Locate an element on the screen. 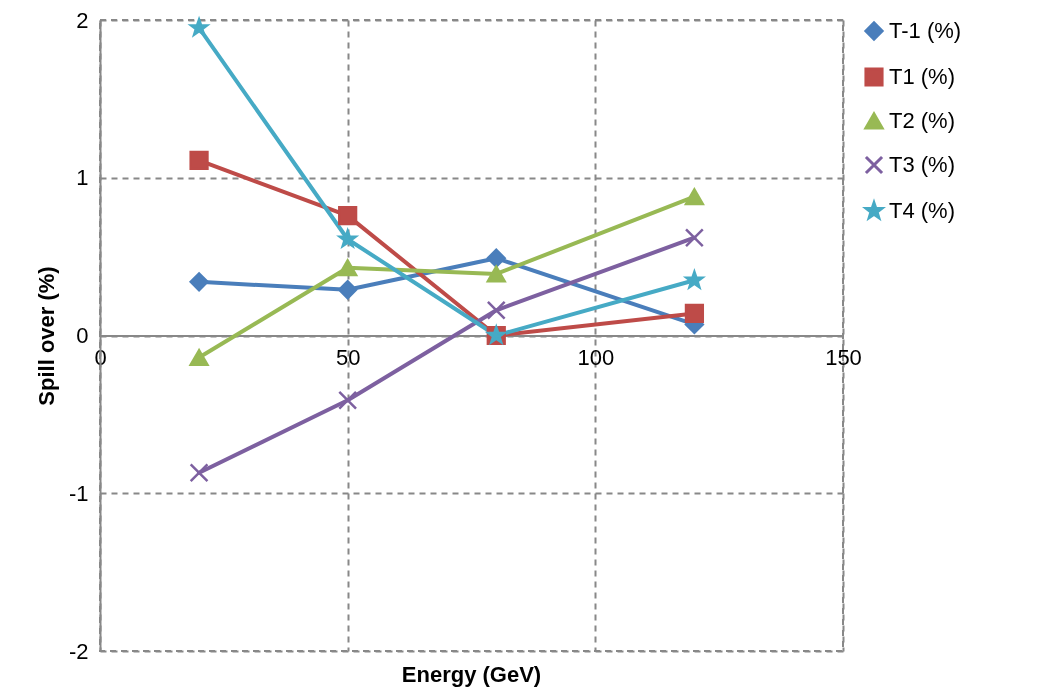 The height and width of the screenshot is (690, 1037). legend-label: T1 (%) is located at coordinates (922, 76).